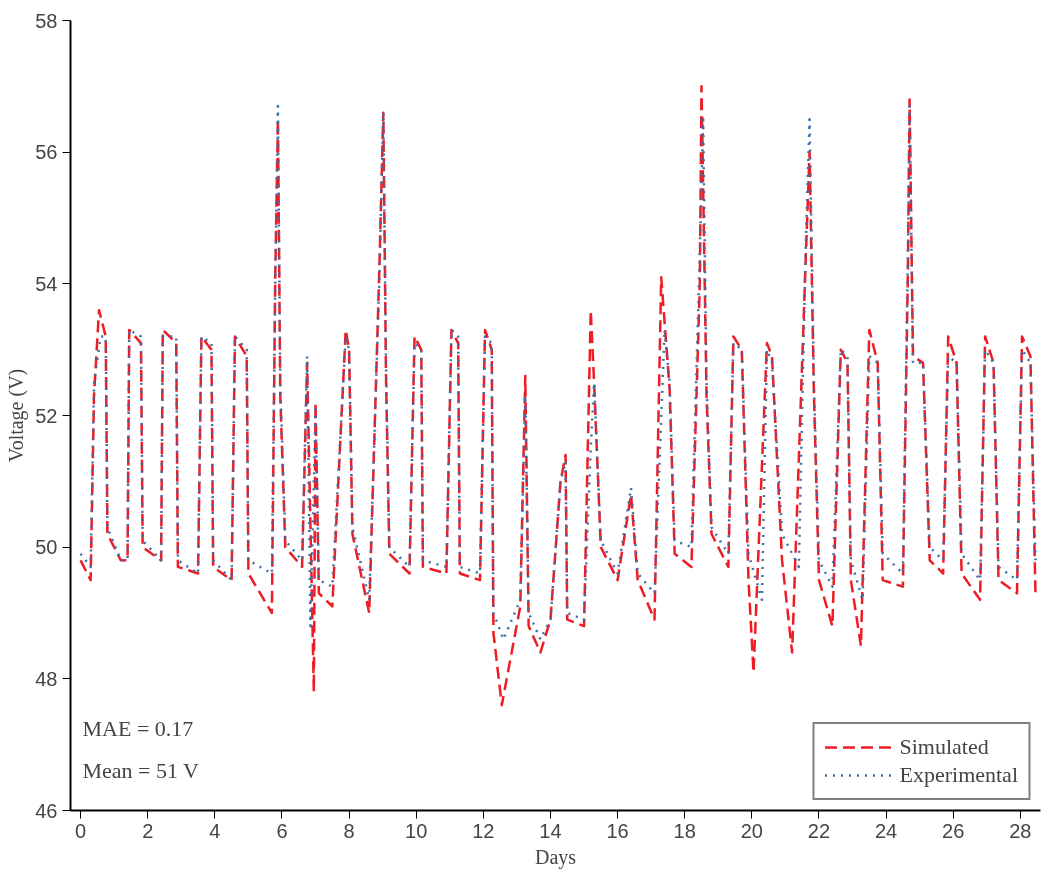 This screenshot has height=878, width=1062. I want to click on x-axis-title: Days, so click(555, 857).